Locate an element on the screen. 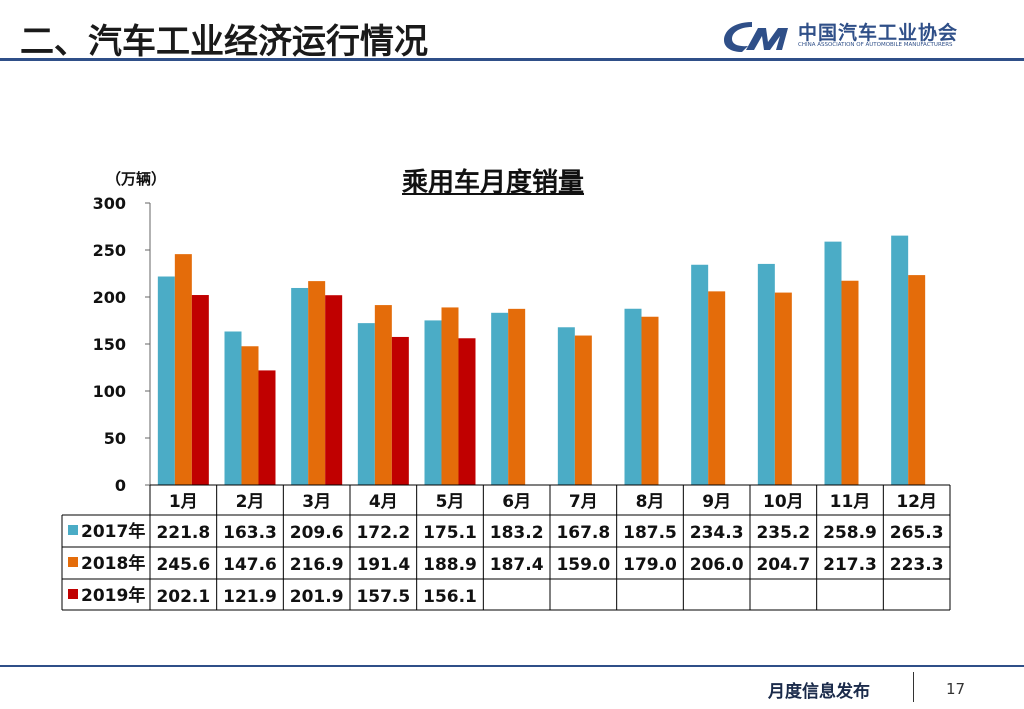 The height and width of the screenshot is (709, 1024). chart-title: 乘用车月度销量 is located at coordinates (493, 183).